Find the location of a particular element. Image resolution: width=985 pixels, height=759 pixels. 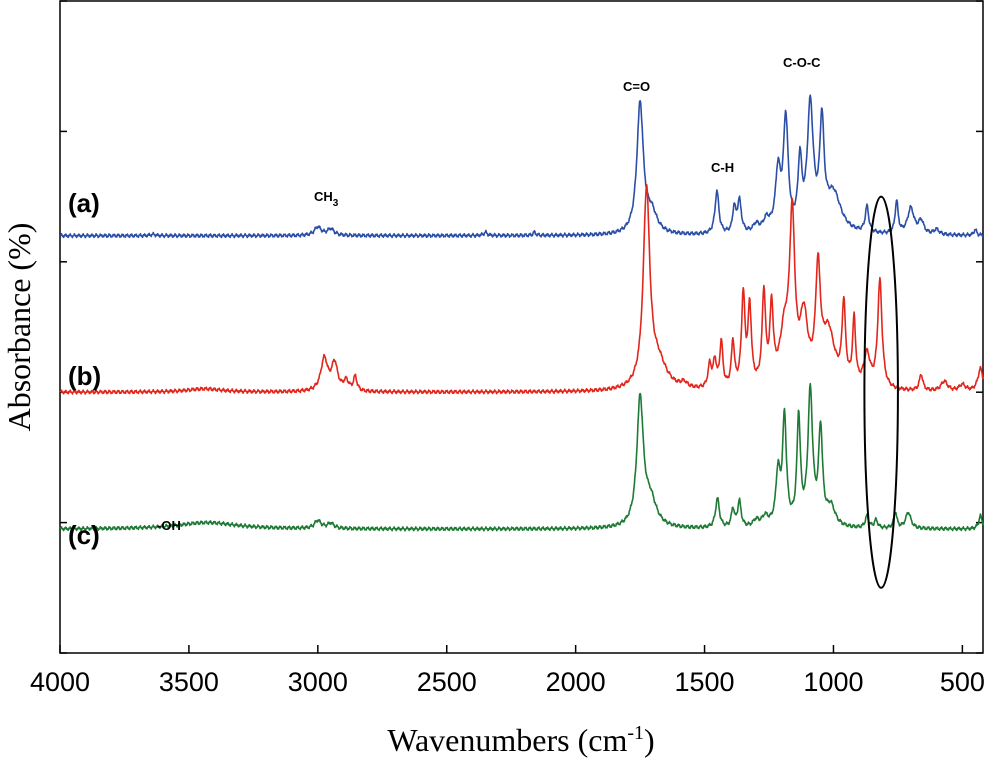

x-tick-label: 3500 is located at coordinates (189, 682).